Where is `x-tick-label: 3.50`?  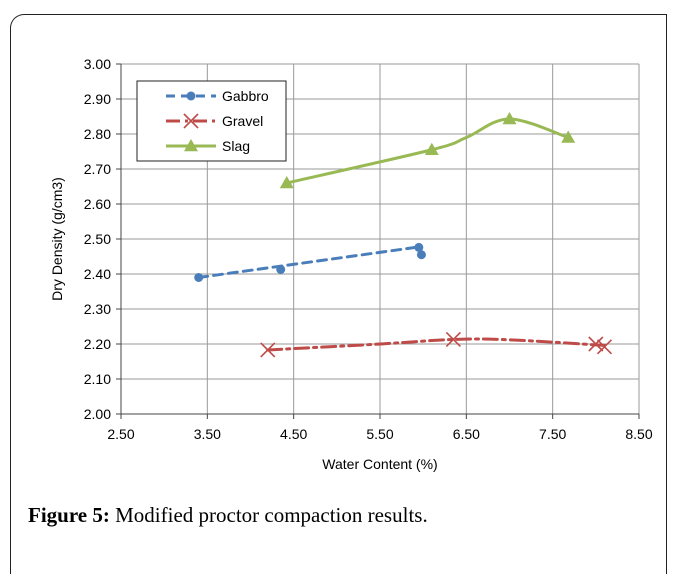 x-tick-label: 3.50 is located at coordinates (207, 434).